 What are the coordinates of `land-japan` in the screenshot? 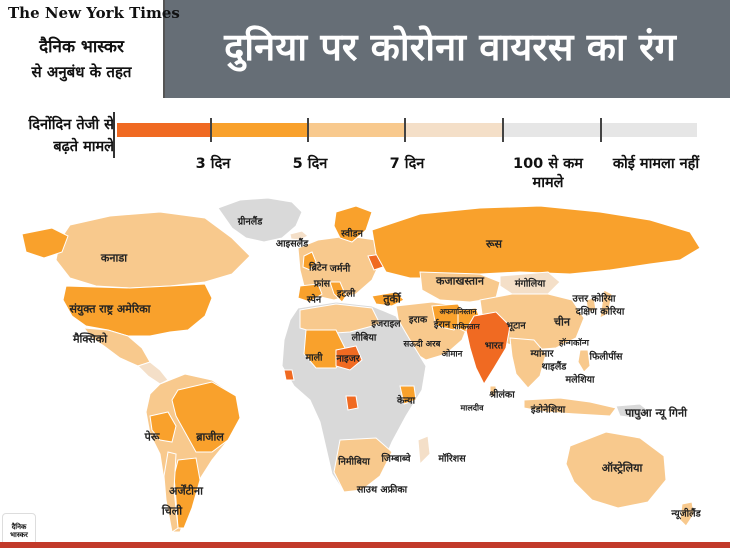 It's located at (606, 304).